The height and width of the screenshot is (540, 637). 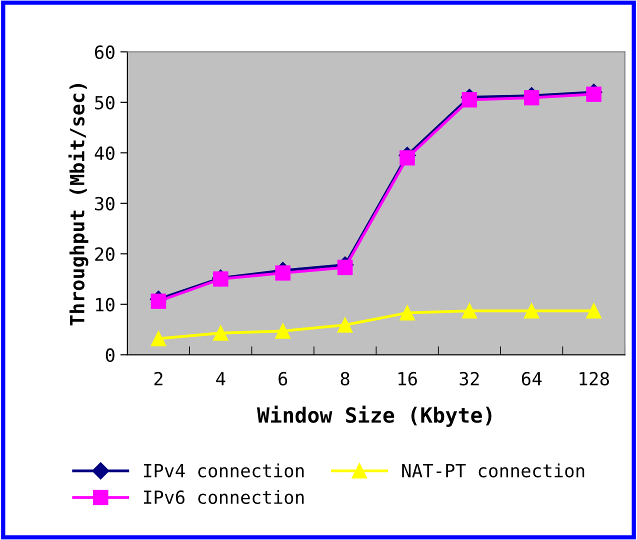 What do you see at coordinates (104, 203) in the screenshot?
I see `y-tick-label: 30` at bounding box center [104, 203].